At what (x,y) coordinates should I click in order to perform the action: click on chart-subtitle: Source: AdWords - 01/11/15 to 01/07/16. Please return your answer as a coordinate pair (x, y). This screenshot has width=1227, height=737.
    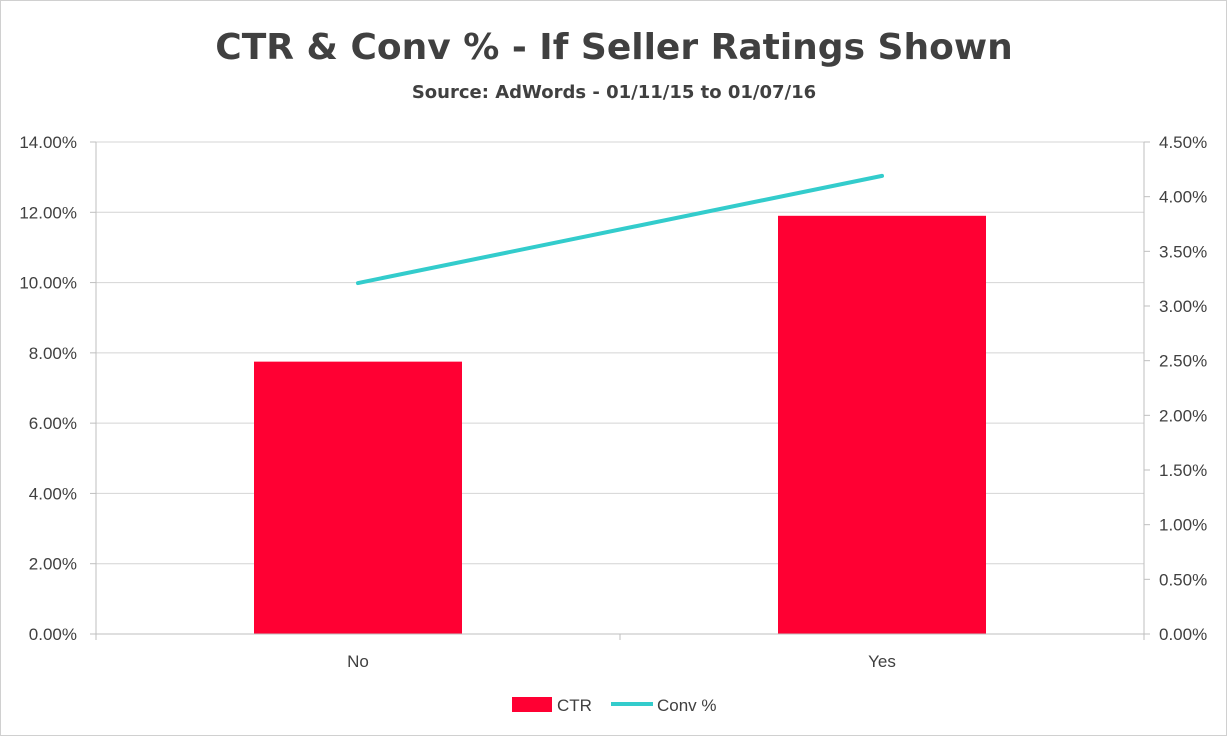
    Looking at the image, I should click on (614, 92).